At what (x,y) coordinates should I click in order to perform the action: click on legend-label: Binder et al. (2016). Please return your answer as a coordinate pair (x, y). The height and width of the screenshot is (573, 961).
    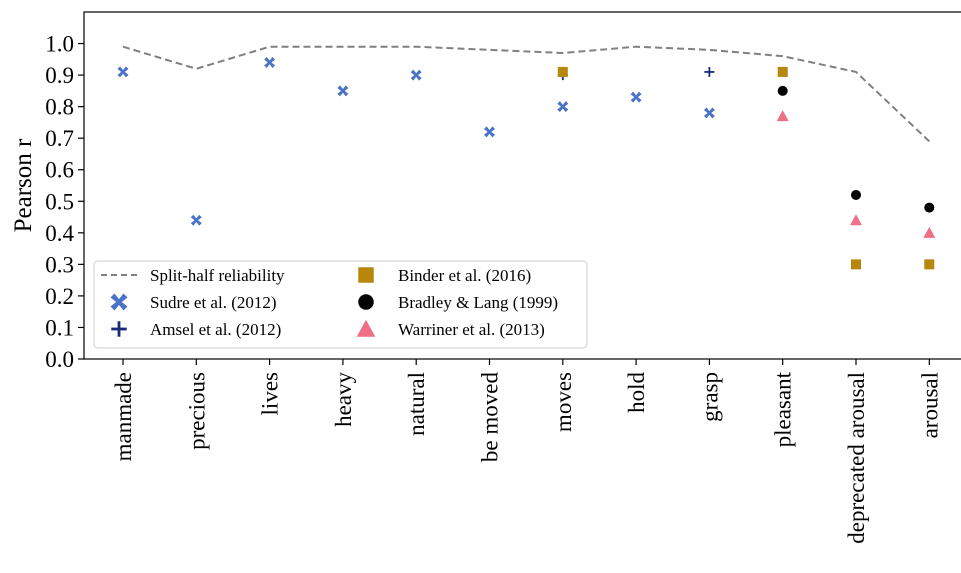
    Looking at the image, I should click on (464, 275).